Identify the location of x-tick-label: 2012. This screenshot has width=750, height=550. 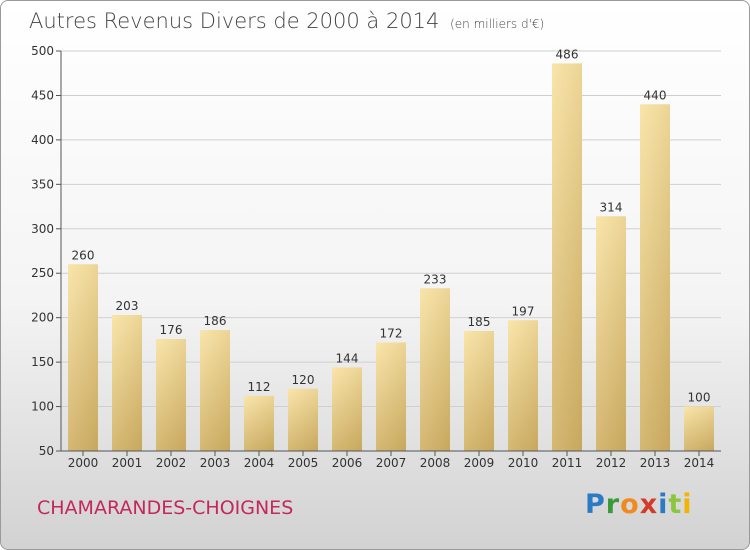
(611, 463).